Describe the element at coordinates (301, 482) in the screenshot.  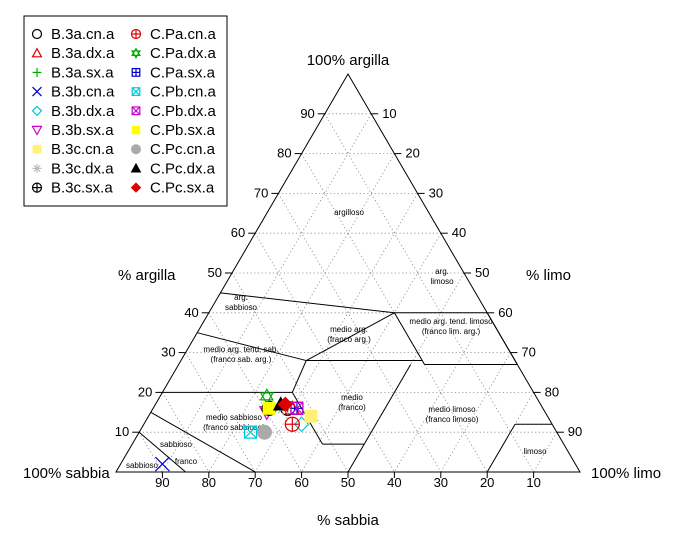
I see `tick-label-sand: 60` at that location.